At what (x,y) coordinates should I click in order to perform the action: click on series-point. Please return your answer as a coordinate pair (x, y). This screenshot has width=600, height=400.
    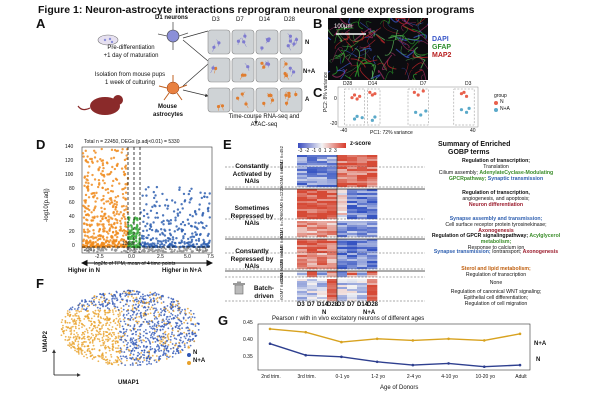
    Looking at the image, I should click on (413, 365).